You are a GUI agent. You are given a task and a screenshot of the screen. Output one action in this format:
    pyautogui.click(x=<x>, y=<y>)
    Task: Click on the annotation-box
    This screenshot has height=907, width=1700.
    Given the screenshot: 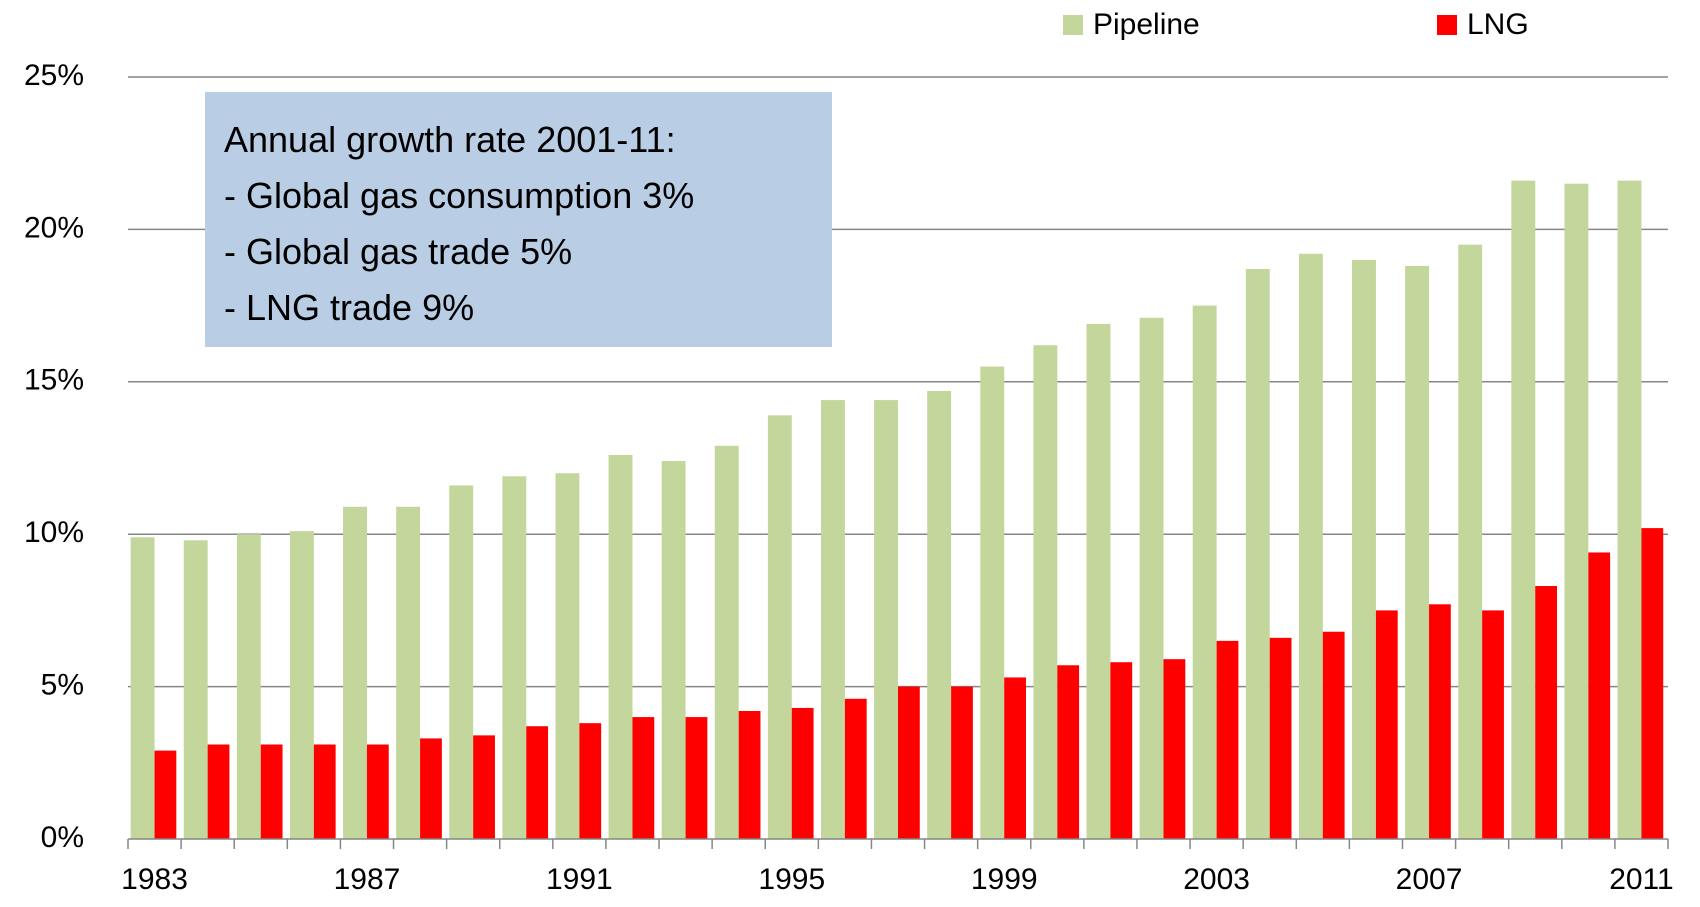 What is the action you would take?
    pyautogui.click(x=518, y=219)
    